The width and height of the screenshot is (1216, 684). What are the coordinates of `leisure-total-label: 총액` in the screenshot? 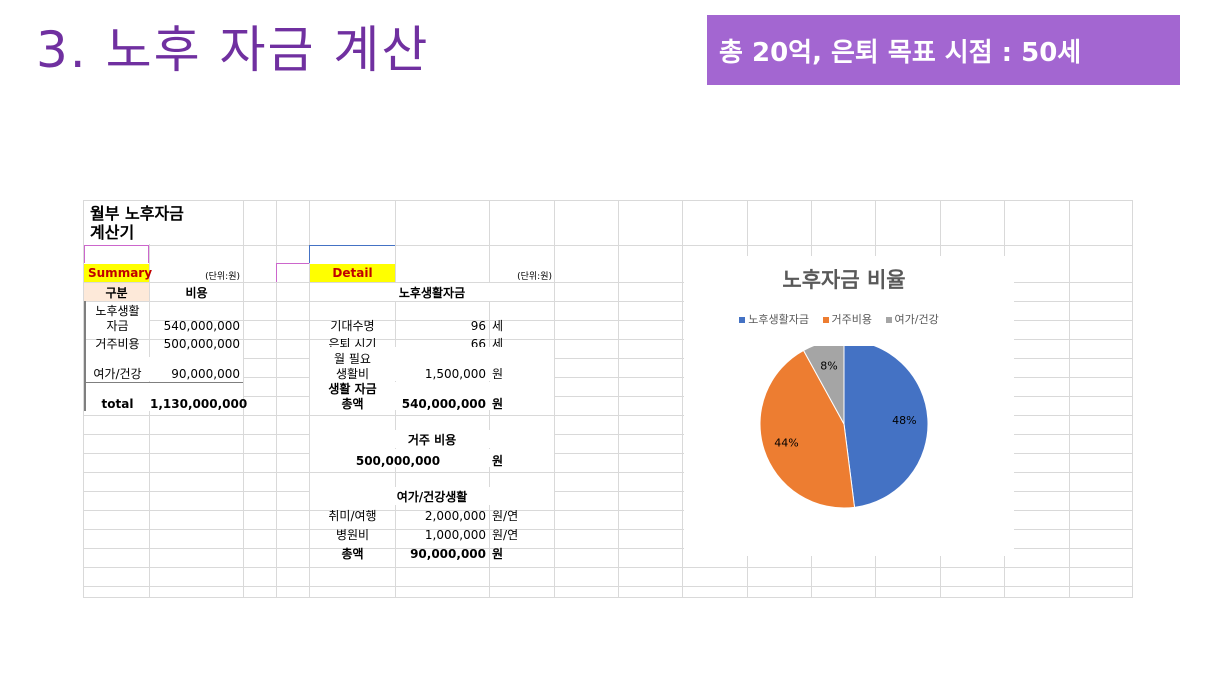 It's located at (352, 554).